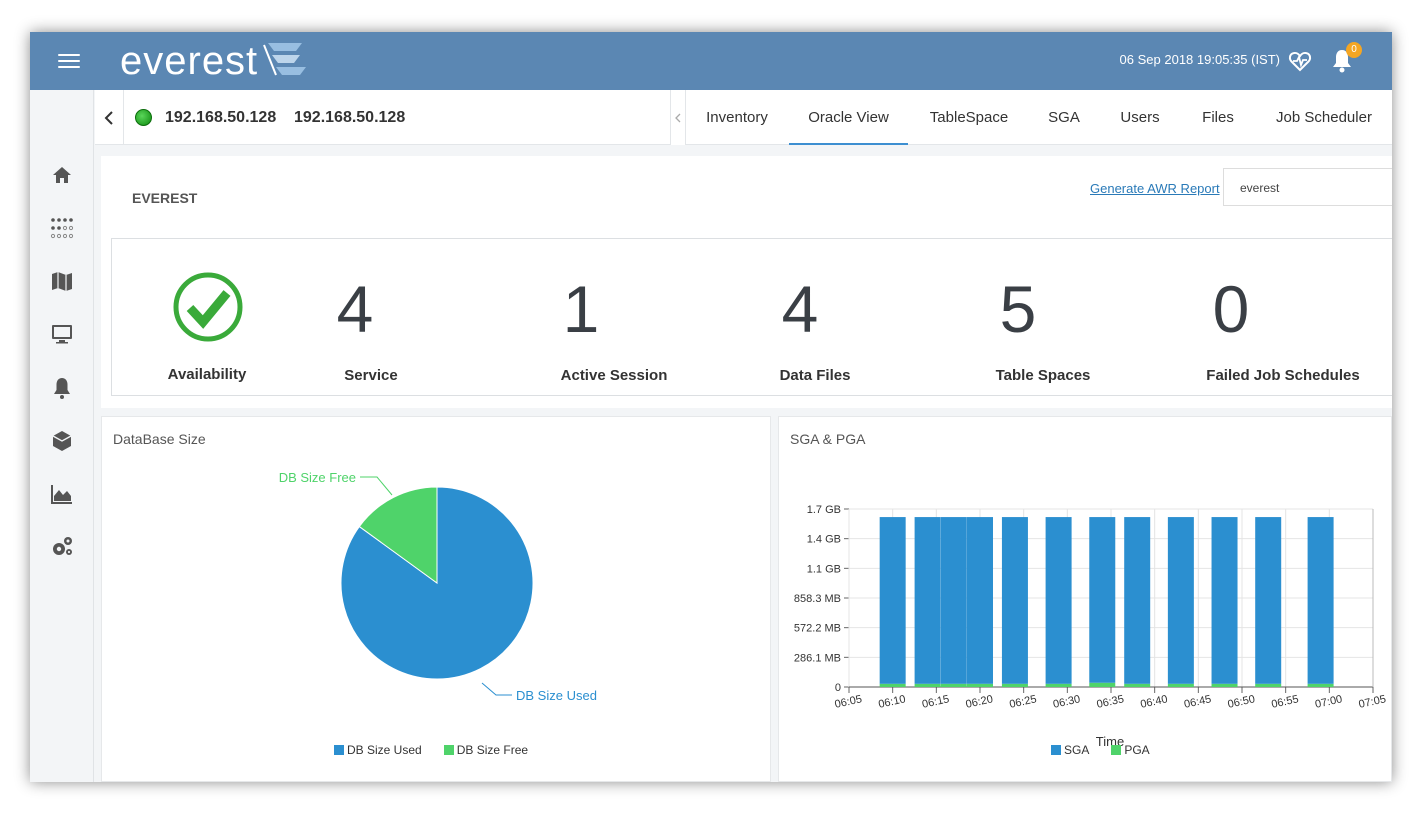 The width and height of the screenshot is (1422, 813). Describe the element at coordinates (817, 658) in the screenshot. I see `y-tick-label: 286.1 MB` at that location.